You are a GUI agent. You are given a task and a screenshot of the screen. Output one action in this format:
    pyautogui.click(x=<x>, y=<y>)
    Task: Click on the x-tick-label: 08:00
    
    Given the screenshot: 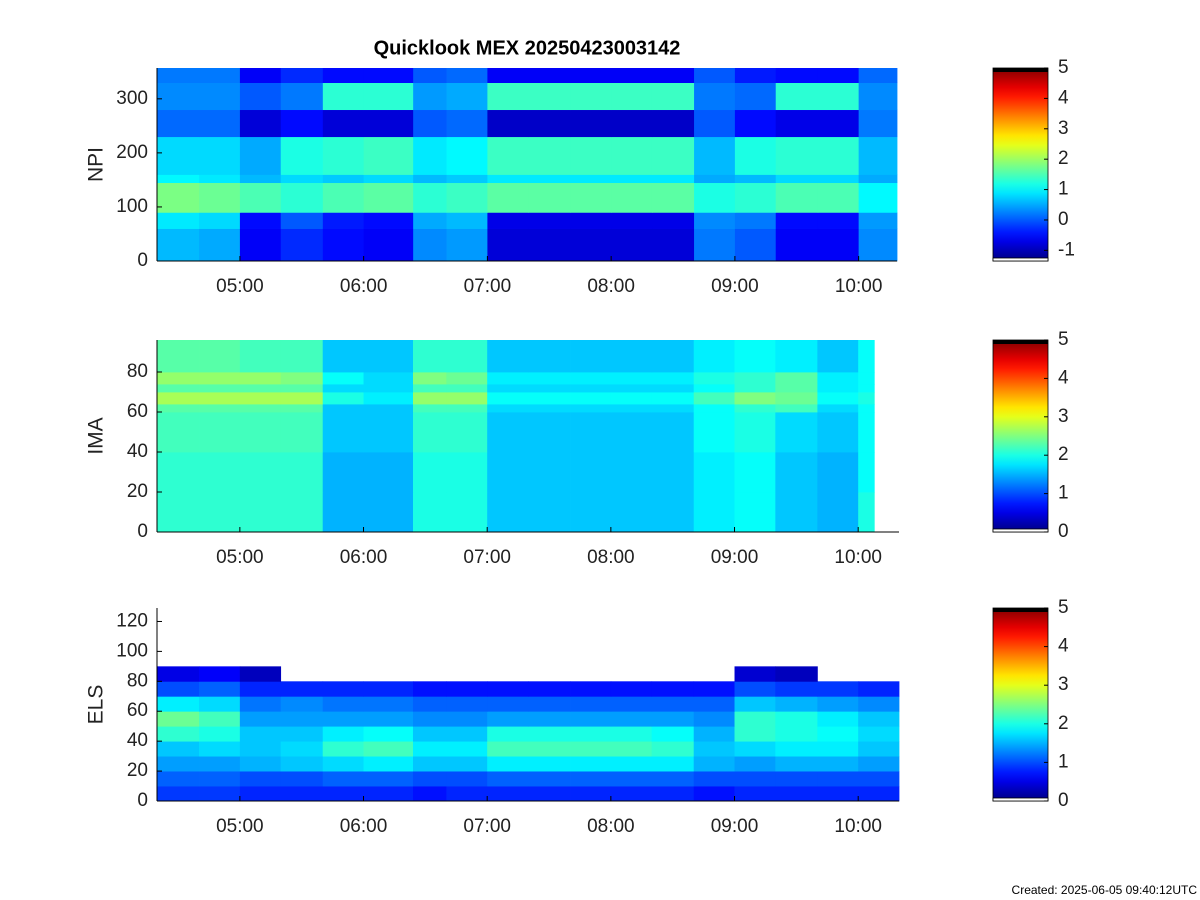 What is the action you would take?
    pyautogui.click(x=611, y=286)
    